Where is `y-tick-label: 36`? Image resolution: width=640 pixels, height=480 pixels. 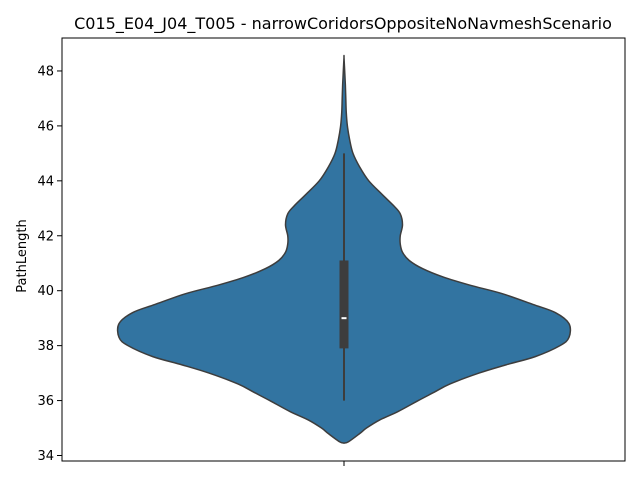 y-tick-label: 36 is located at coordinates (45, 401).